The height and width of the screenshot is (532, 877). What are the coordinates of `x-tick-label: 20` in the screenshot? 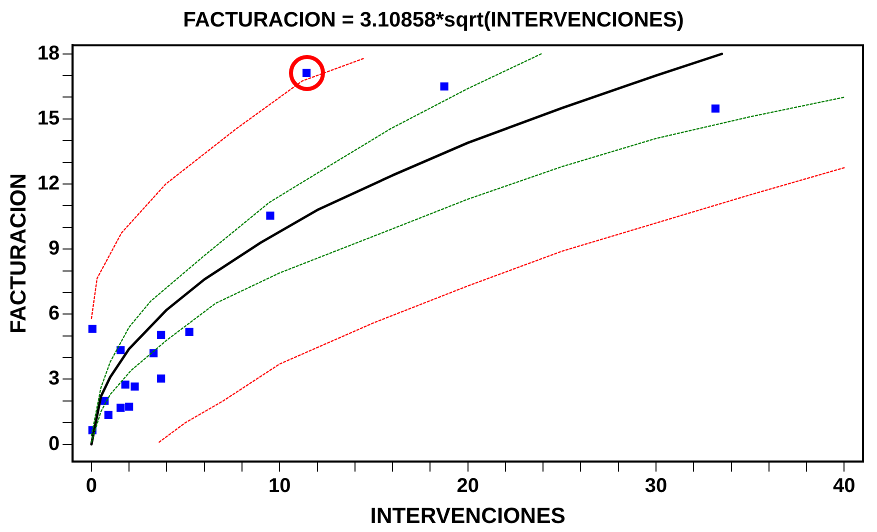 It's located at (467, 486).